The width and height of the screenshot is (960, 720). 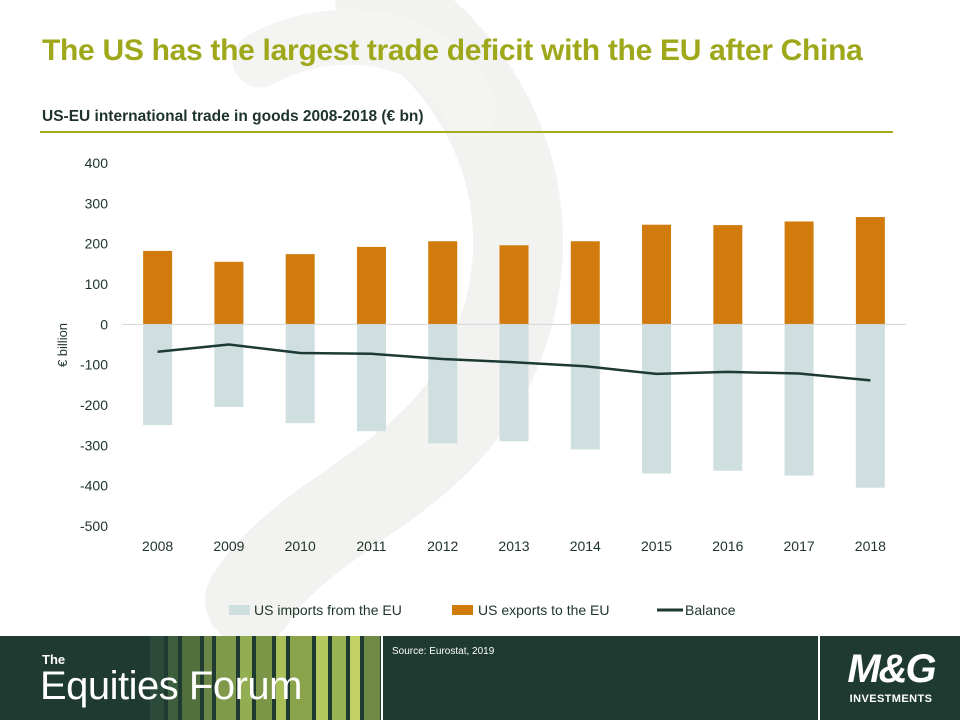 What do you see at coordinates (891, 699) in the screenshot?
I see `logo-sub-text: INVESTMENTS` at bounding box center [891, 699].